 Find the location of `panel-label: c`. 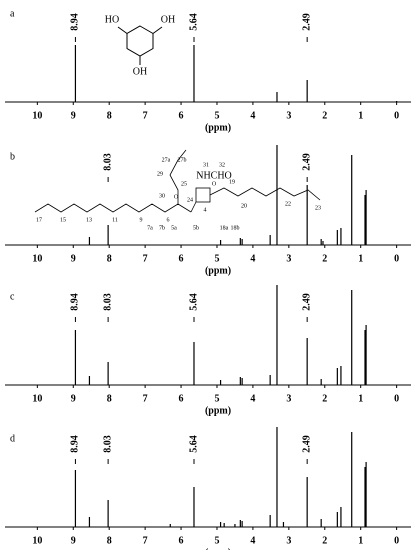

panel-label: c is located at coordinates (12, 296).